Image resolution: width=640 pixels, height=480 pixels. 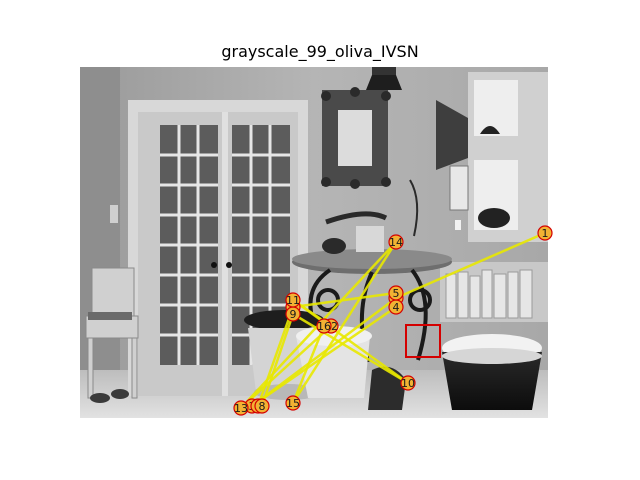 I want to click on fixation-label: 11, so click(x=293, y=300).